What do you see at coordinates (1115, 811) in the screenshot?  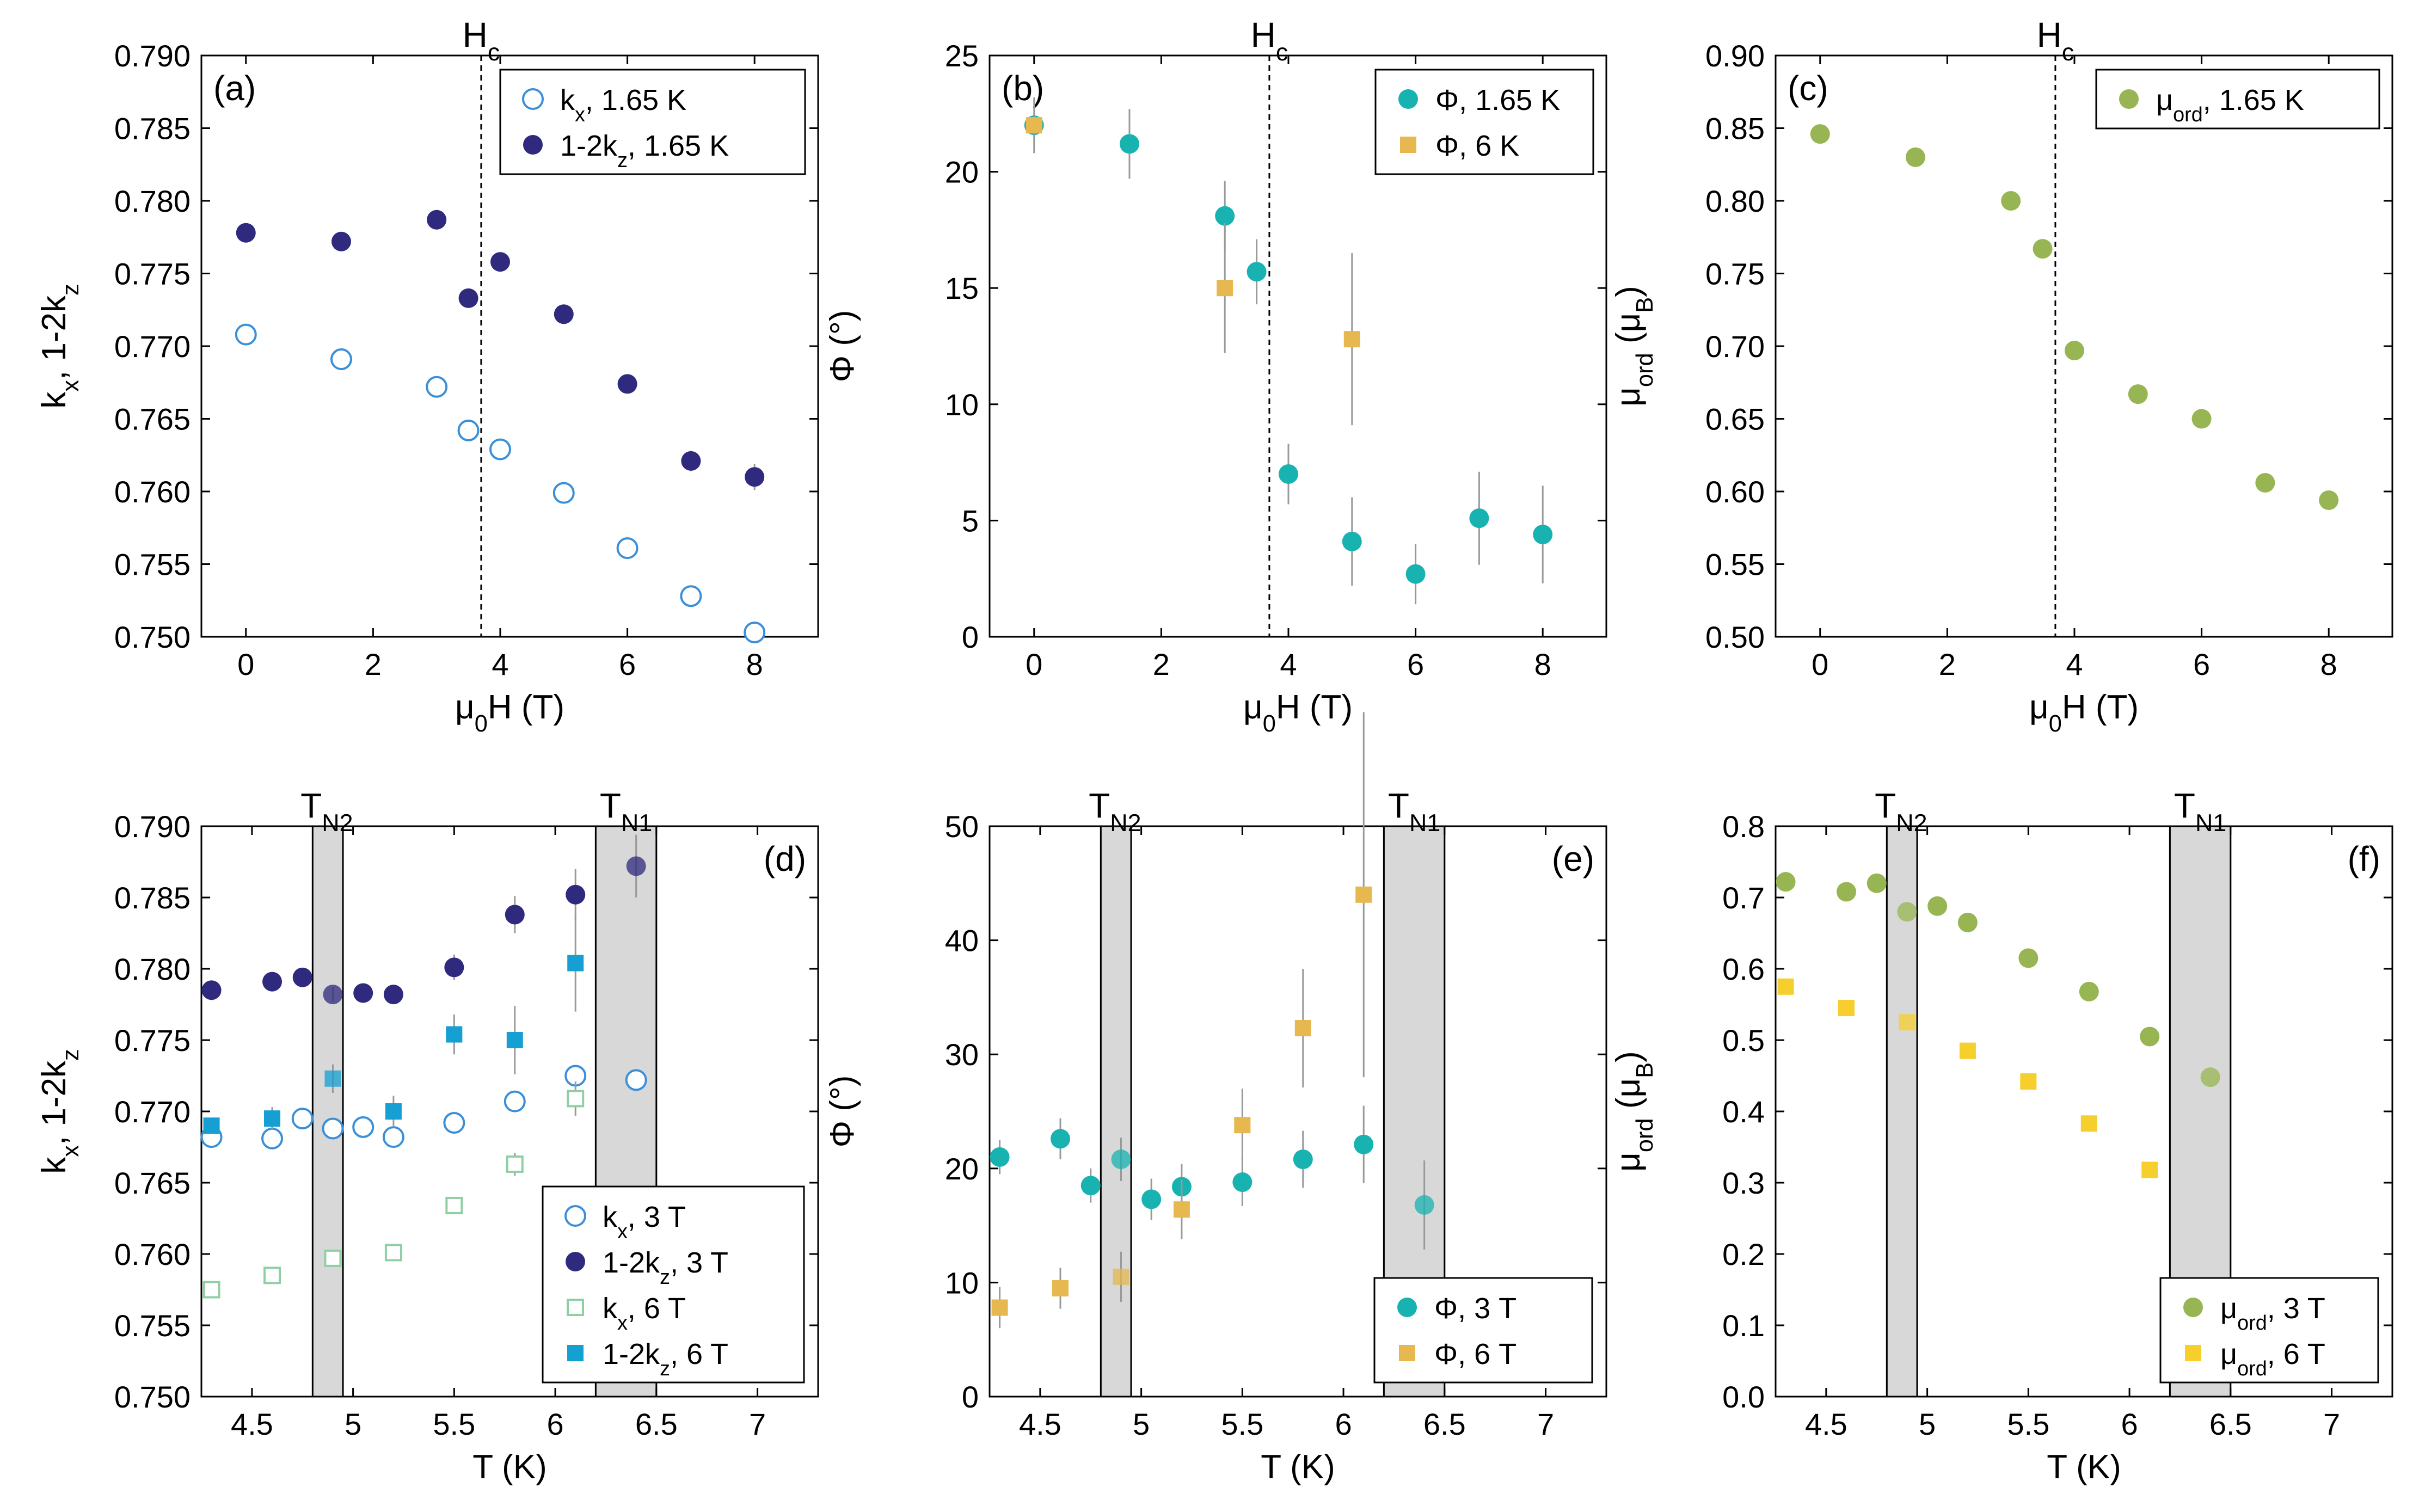 I see `transition-marker-label: TN2` at bounding box center [1115, 811].